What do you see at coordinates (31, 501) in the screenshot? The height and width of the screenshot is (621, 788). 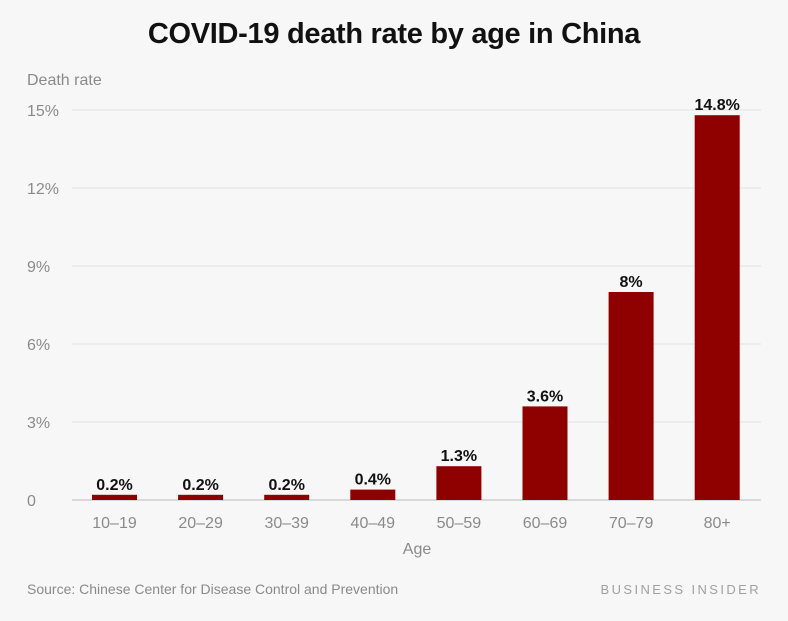 I see `y-tick-label: 0` at bounding box center [31, 501].